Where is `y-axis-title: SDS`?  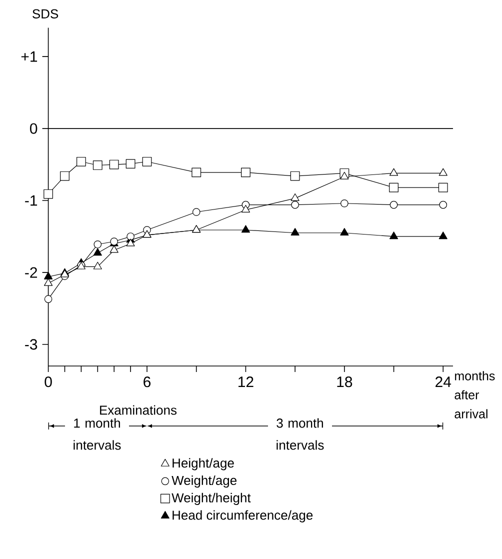 y-axis-title: SDS is located at coordinates (45, 13).